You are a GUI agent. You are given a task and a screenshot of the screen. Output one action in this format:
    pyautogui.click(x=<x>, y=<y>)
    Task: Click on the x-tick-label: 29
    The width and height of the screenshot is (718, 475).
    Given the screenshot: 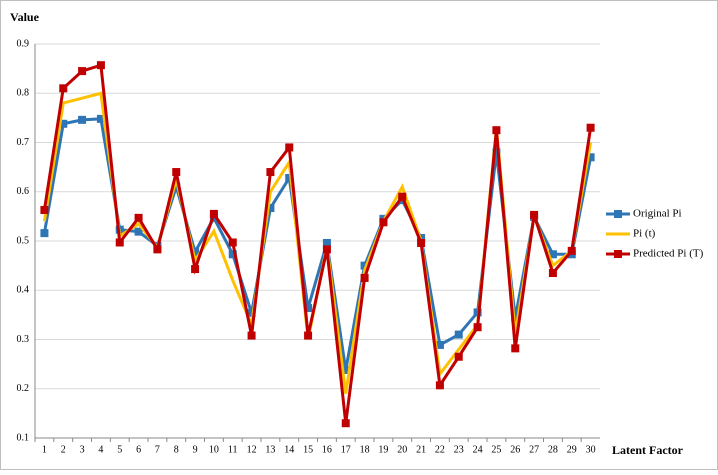 What is the action you would take?
    pyautogui.click(x=572, y=449)
    